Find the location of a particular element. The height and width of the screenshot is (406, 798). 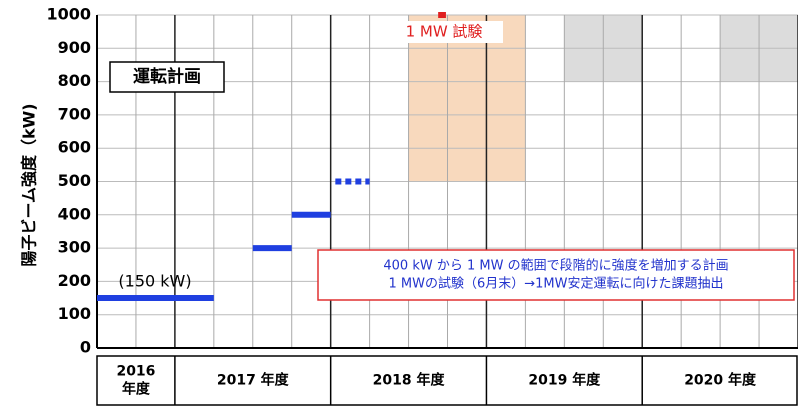

x-tick-label-line: 年度 is located at coordinates (136, 389).